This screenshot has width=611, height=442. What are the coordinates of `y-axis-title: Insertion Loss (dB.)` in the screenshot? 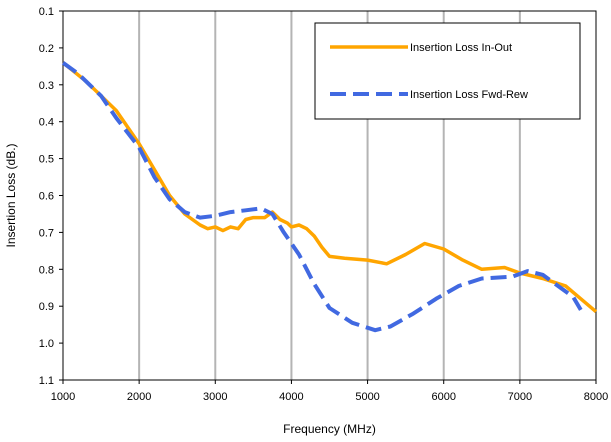 It's located at (11, 195).